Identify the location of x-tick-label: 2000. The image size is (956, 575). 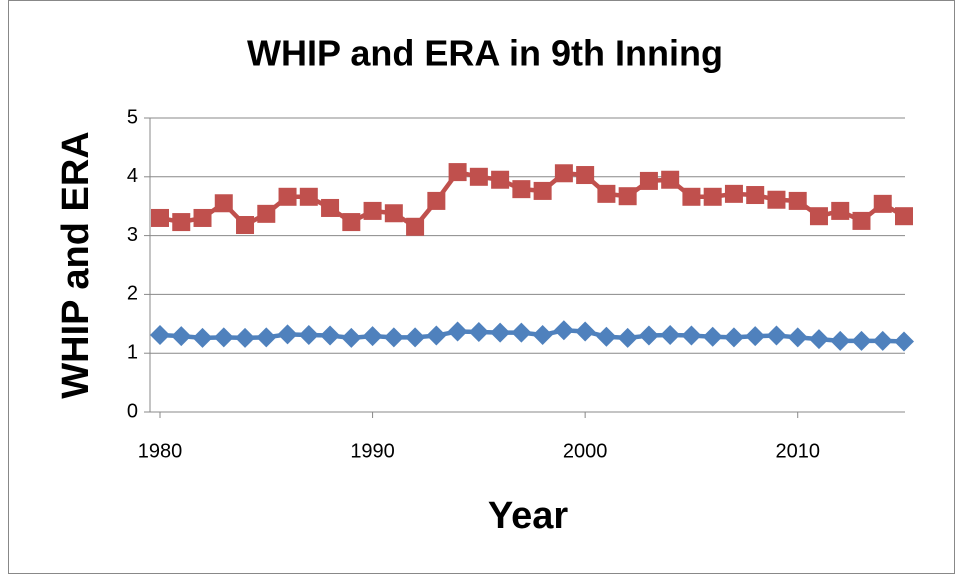
(585, 451).